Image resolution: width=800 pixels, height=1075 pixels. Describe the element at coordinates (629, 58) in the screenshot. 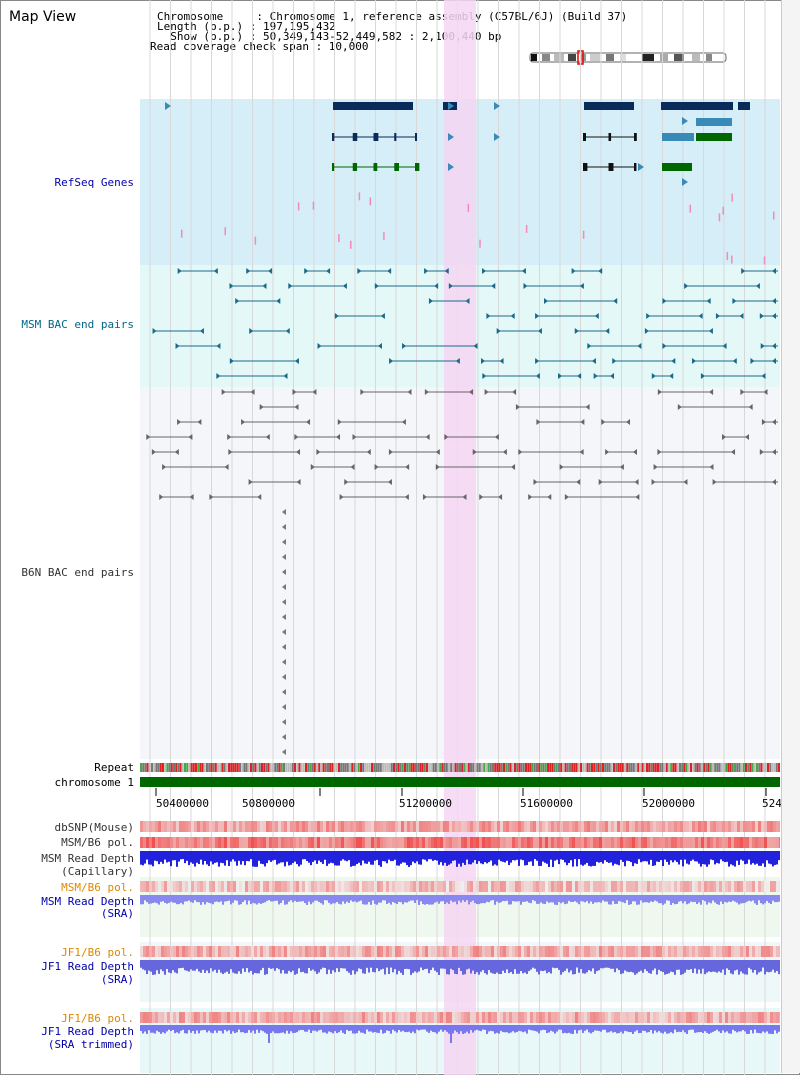

I see `chromosome-ideogram` at that location.